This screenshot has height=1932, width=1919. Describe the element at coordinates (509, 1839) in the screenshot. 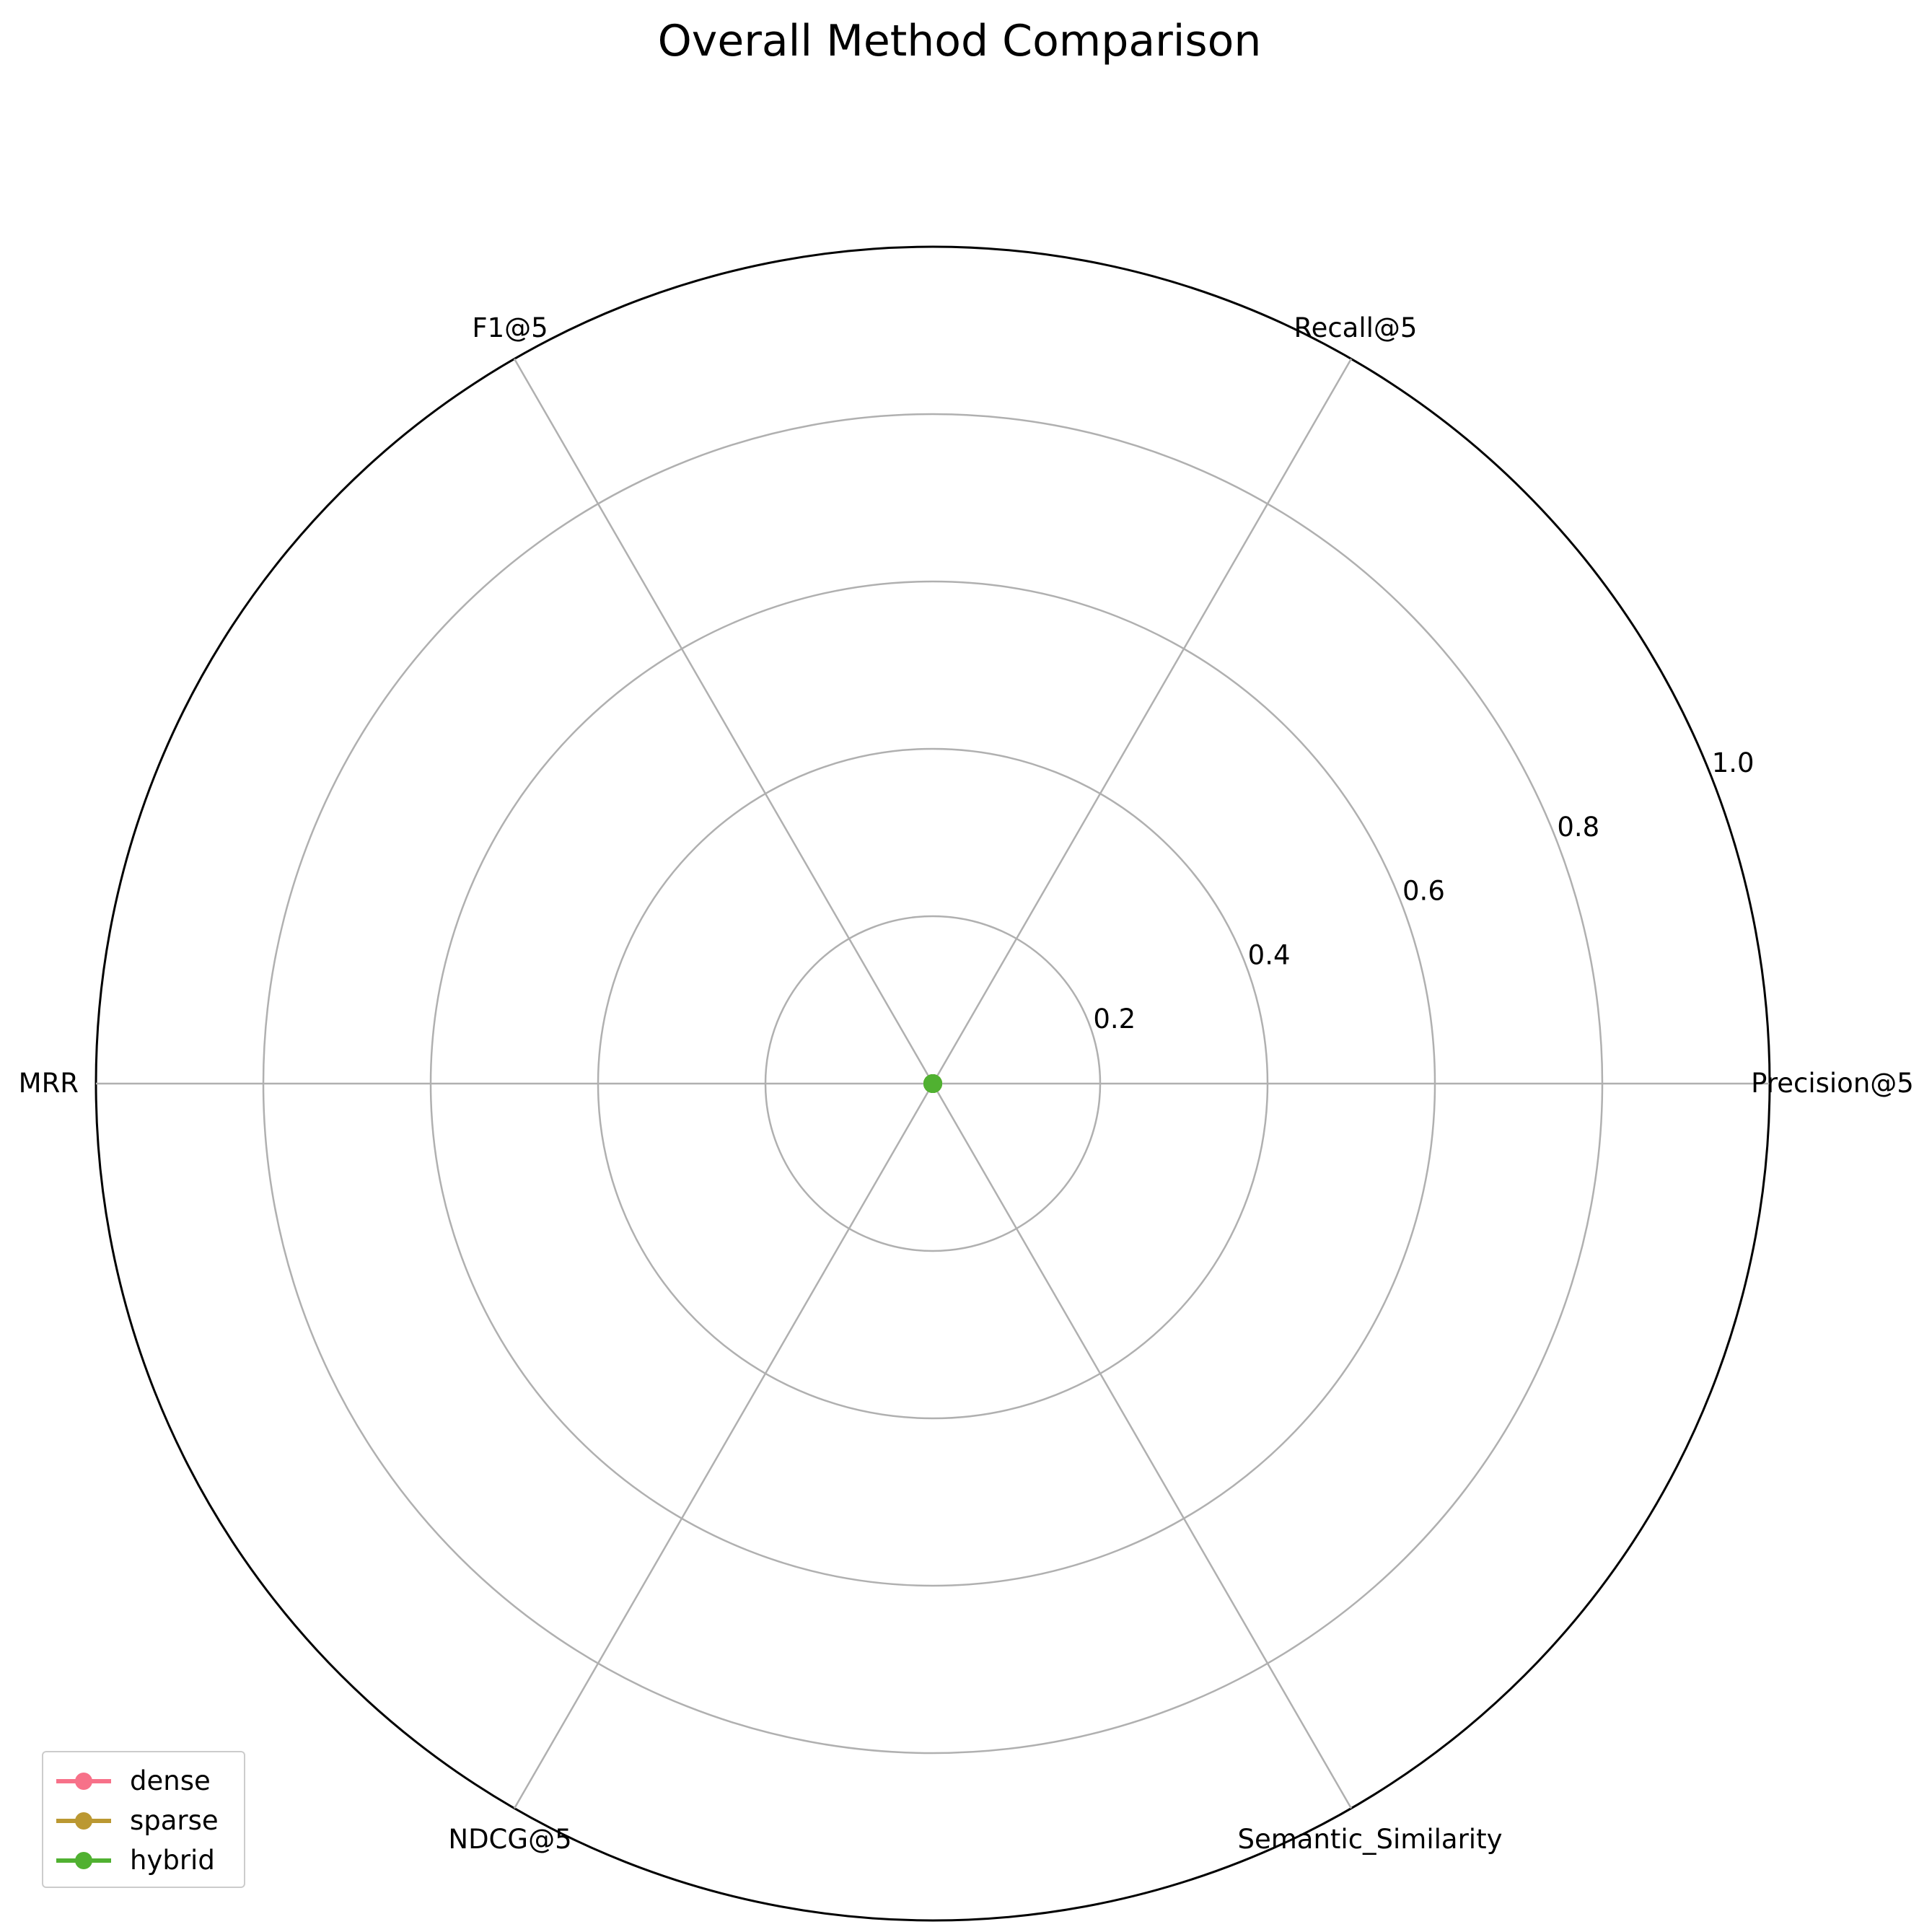

I see `axis-label: NDCG@5` at that location.